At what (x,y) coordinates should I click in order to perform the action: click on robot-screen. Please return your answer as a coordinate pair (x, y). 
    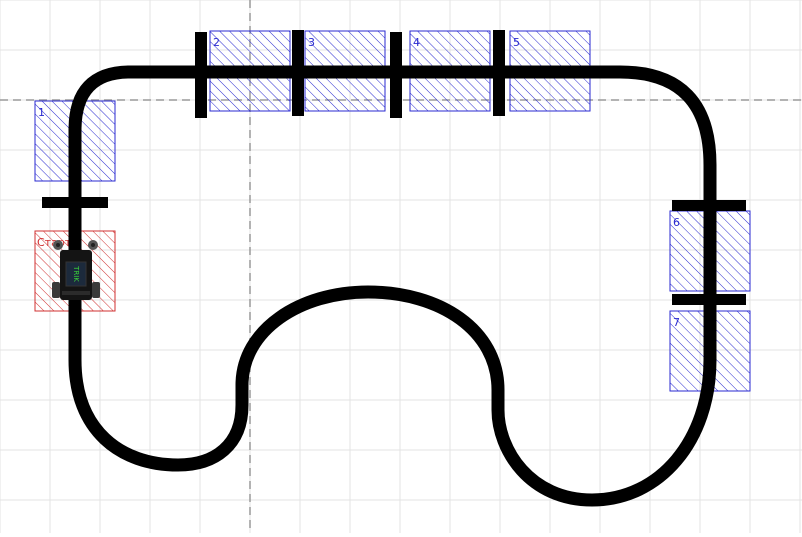
    Looking at the image, I should click on (76, 274).